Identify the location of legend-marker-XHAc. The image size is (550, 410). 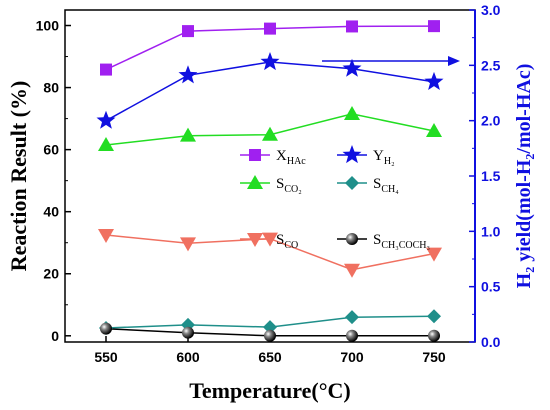
(255, 155).